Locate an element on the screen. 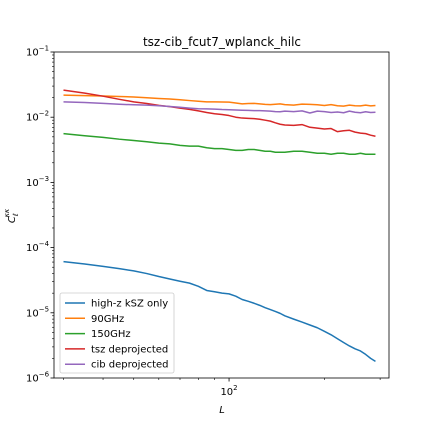 Image resolution: width=432 pixels, height=432 pixels. x-axis-ticks: 102 is located at coordinates (222, 388).